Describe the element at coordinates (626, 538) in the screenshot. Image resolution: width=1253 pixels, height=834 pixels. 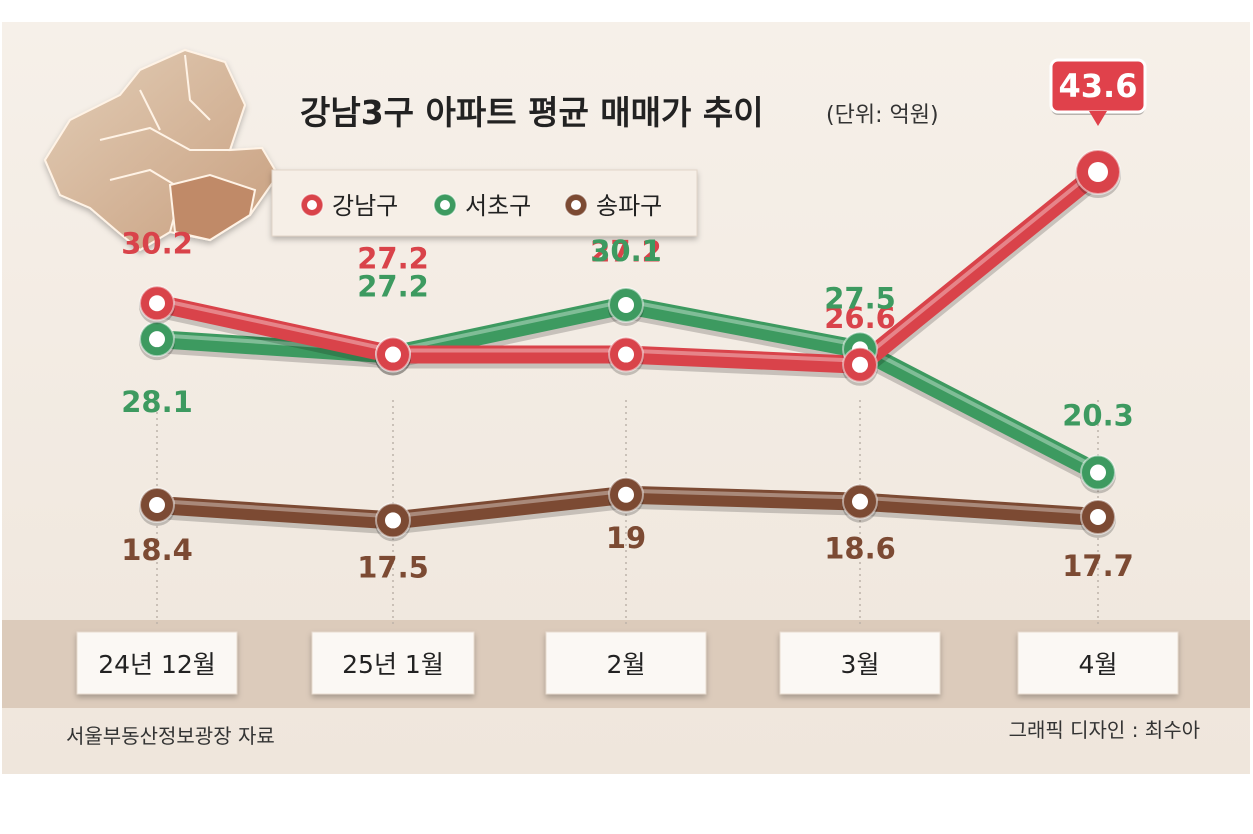
I see `data-label-3-3: 19` at that location.